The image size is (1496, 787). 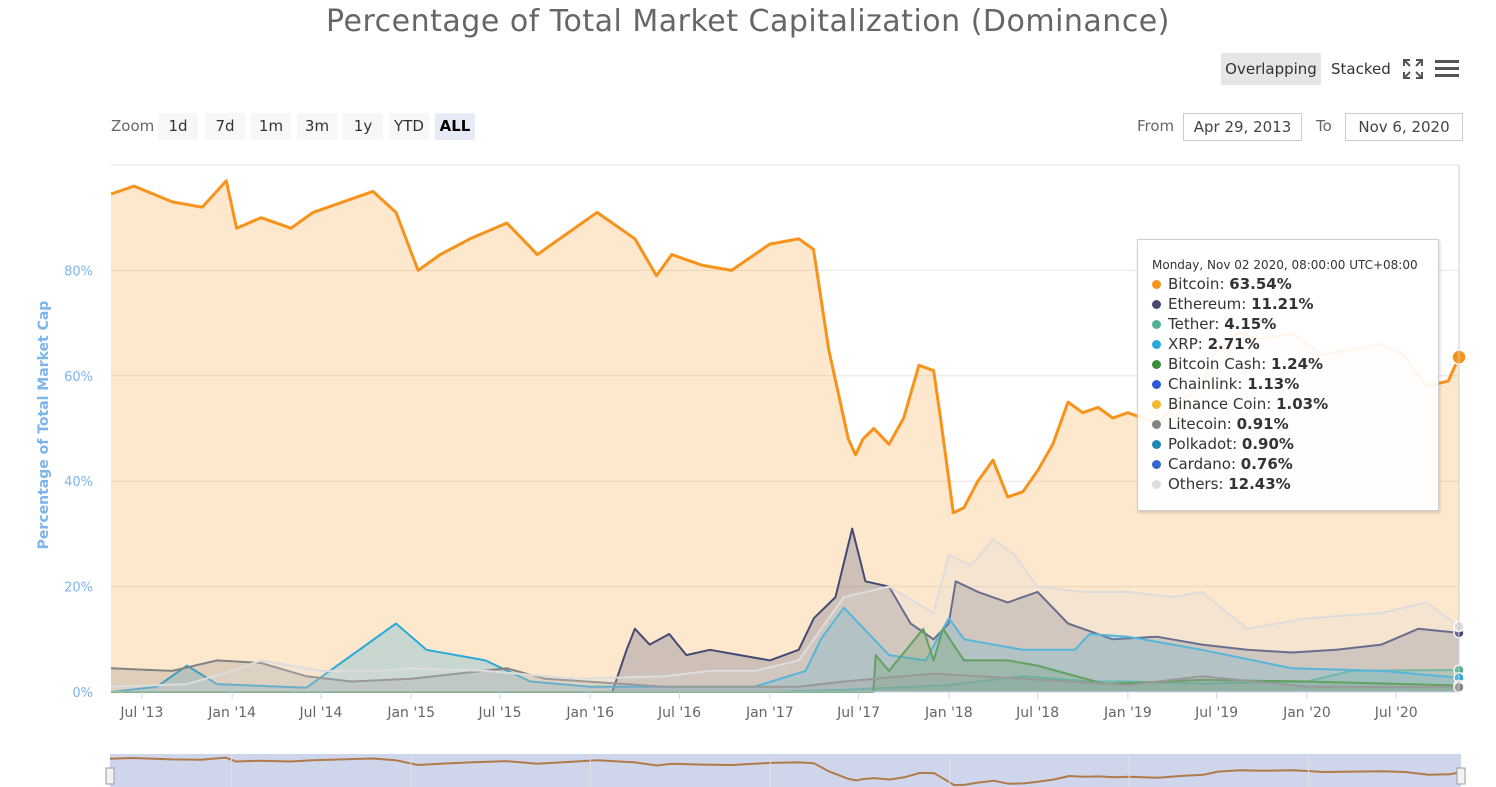 What do you see at coordinates (1250, 324) in the screenshot?
I see `tooltip-series-value: 4.15%` at bounding box center [1250, 324].